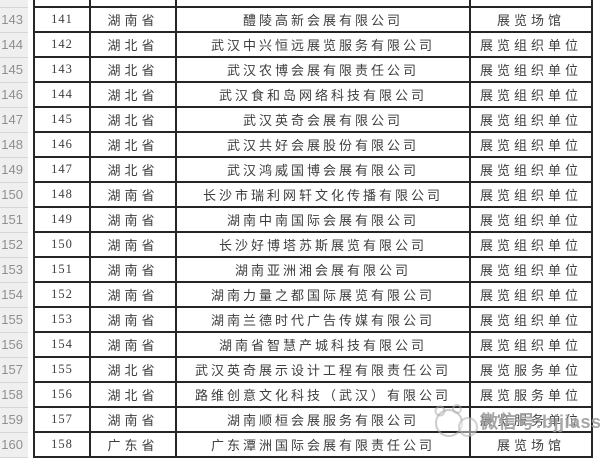 The width and height of the screenshot is (600, 458). I want to click on sheet-row-number-label: 155, so click(14, 320).